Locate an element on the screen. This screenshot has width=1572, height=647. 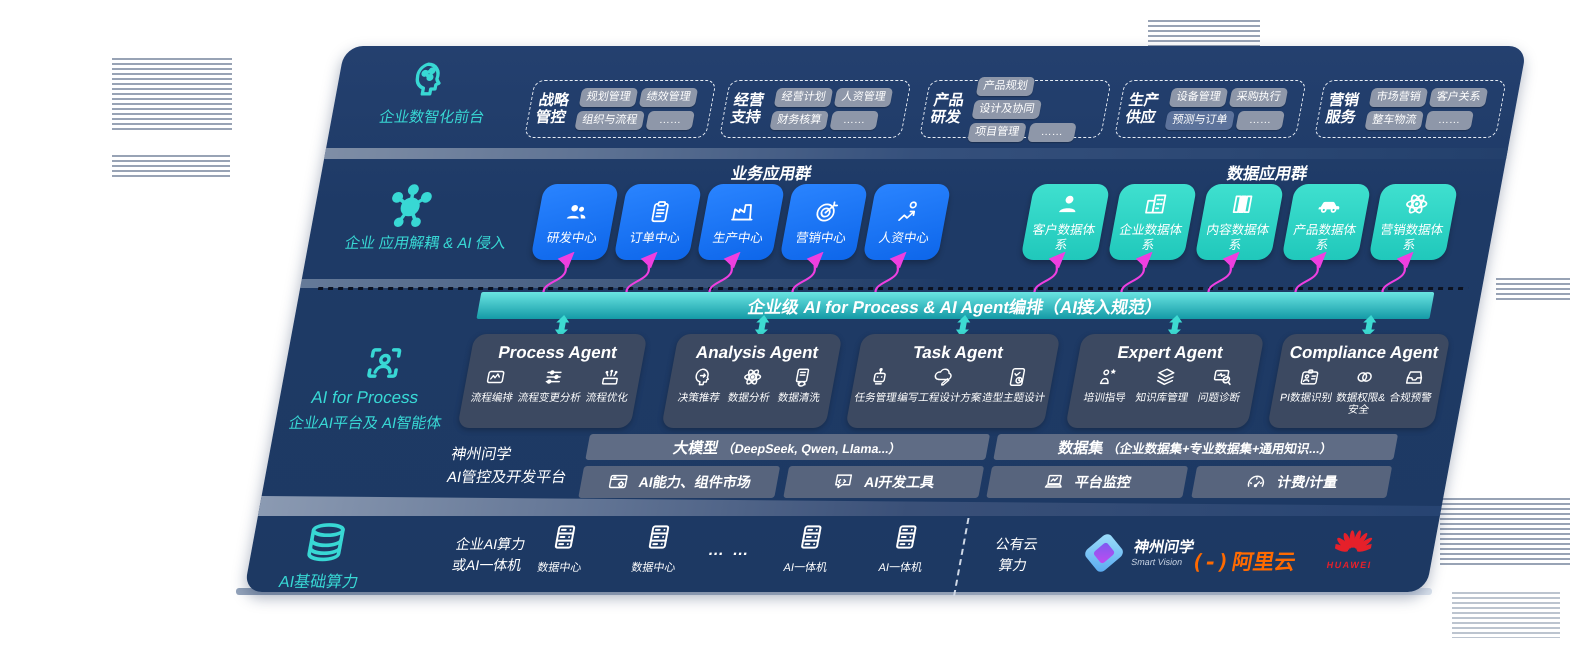
business-tile-row: 研发中心 订单中心 生产中心 营销中心 is located at coordinates (741, 222).